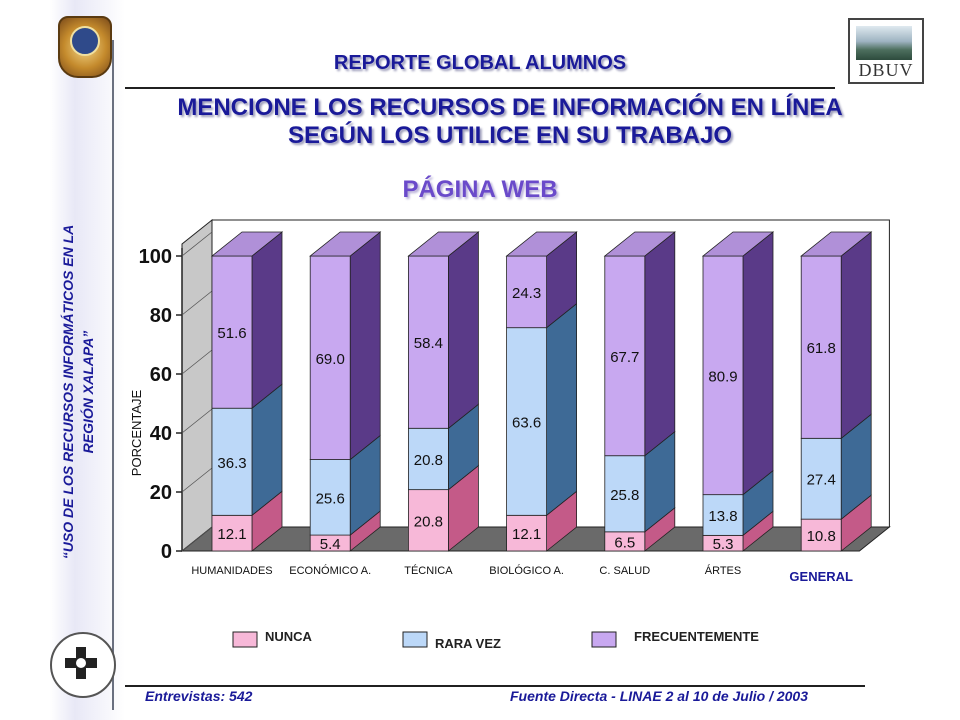 The image size is (960, 720). What do you see at coordinates (171, 397) in the screenshot?
I see `y-axis: 0 20 40 60 80 100 PORCENTAJE` at bounding box center [171, 397].